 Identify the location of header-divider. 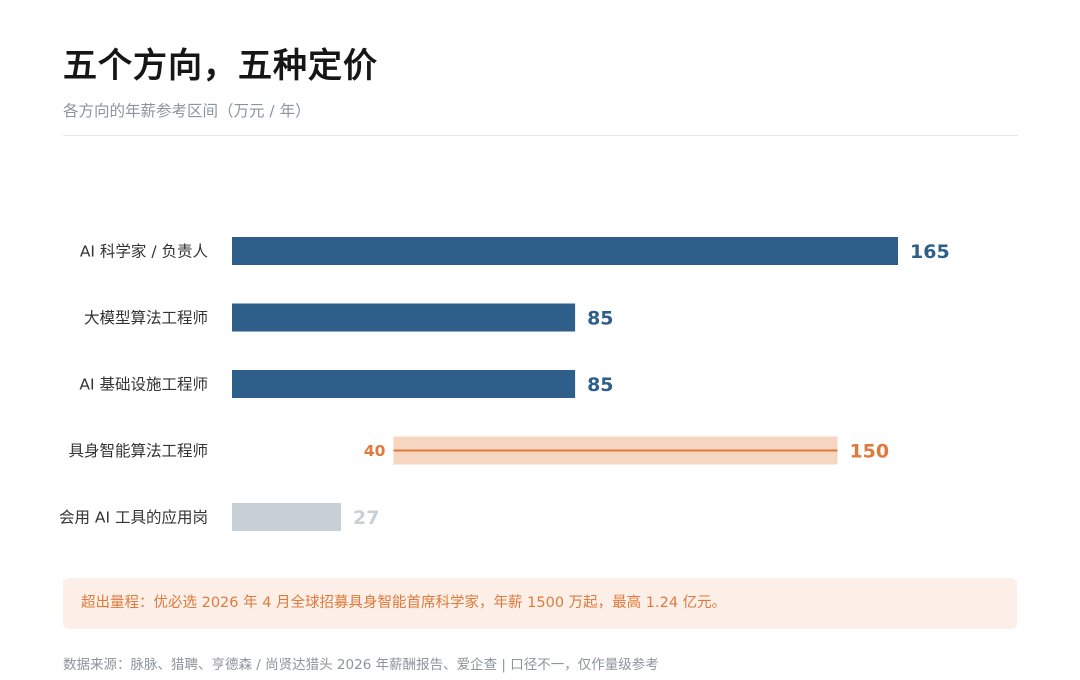
(540, 135).